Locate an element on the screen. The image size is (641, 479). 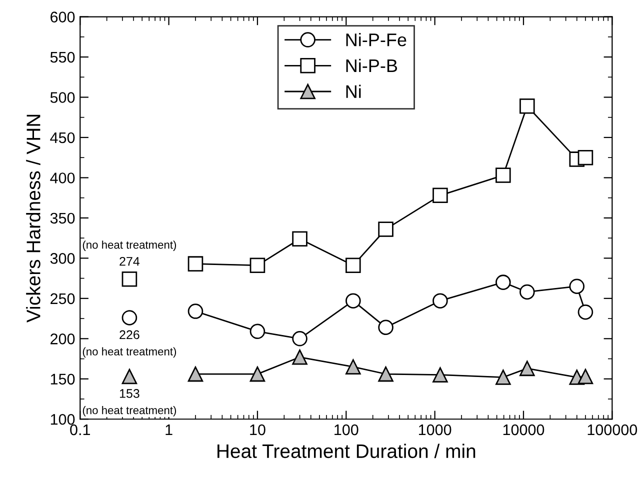
y-tick-label: 400 is located at coordinates (62, 178).